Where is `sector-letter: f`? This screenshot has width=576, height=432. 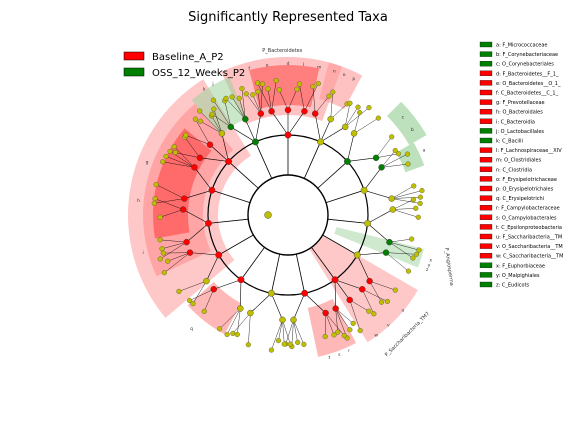 sector-letter: f is located at coordinates (249, 69).